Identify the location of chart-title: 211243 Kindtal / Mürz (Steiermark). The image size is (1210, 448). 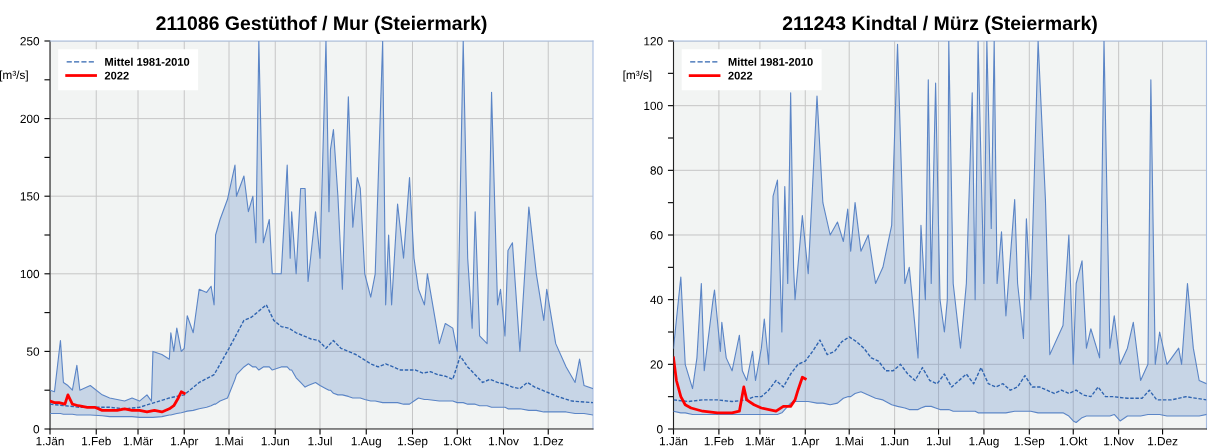
(939, 24).